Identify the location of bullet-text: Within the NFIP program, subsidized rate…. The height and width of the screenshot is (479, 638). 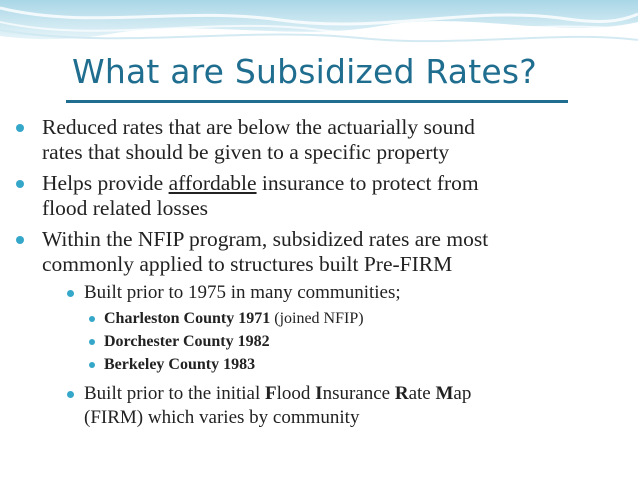
(265, 239).